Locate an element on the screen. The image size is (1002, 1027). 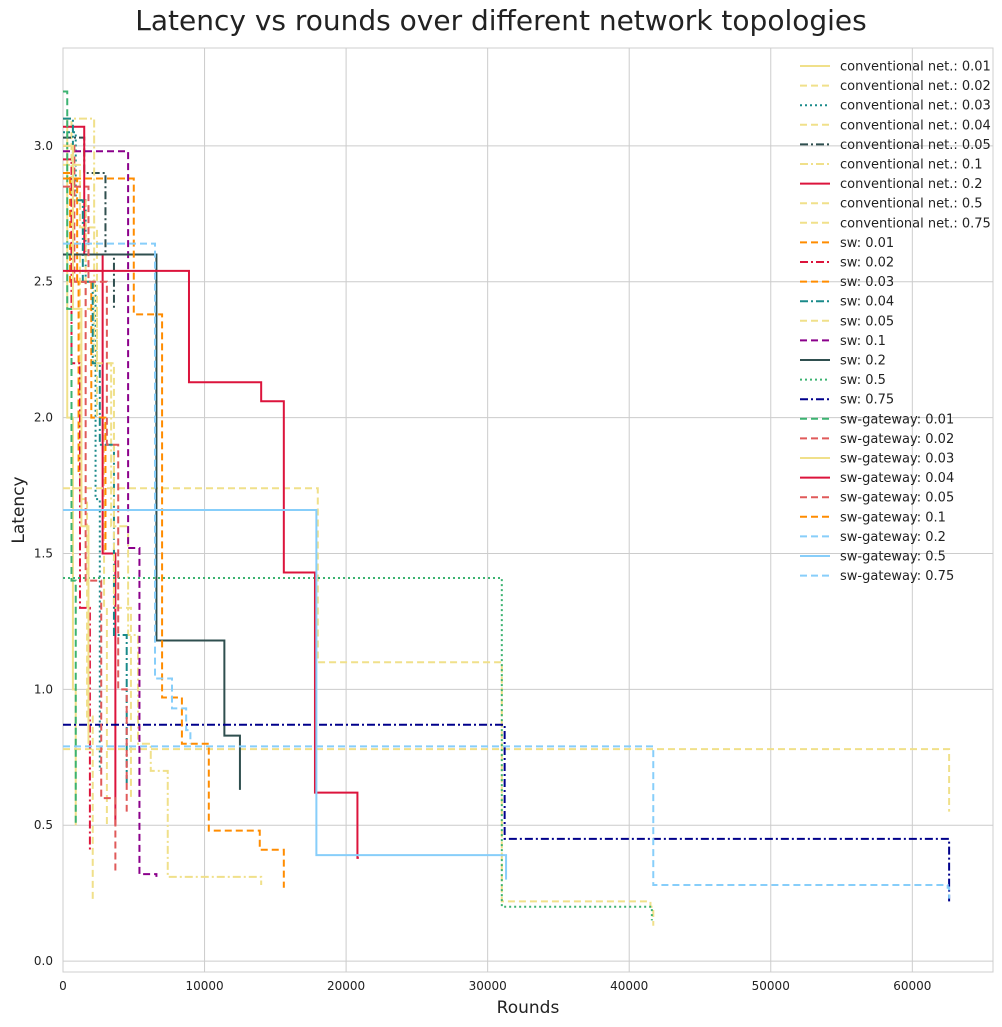
legend-label: sw-gateway: 0.03 is located at coordinates (897, 459).